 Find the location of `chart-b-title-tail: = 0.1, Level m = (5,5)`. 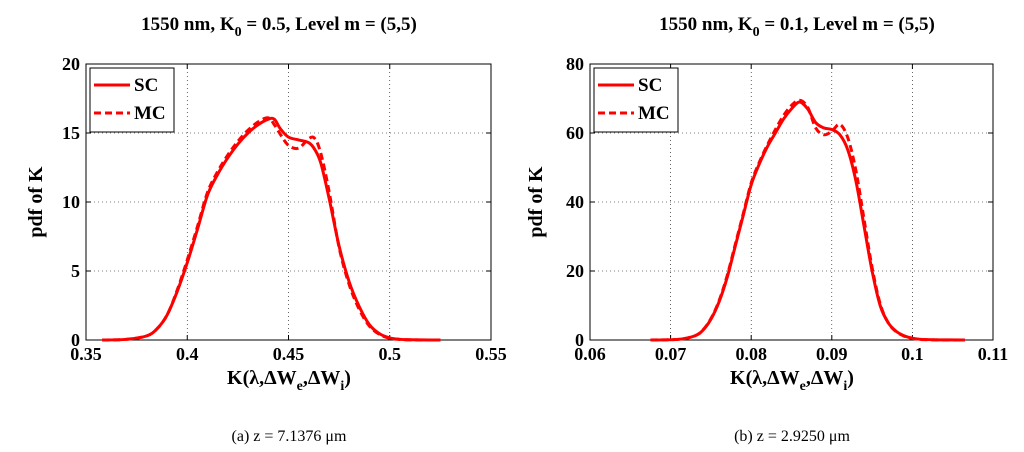

chart-b-title-tail: = 0.1, Level m = (5,5) is located at coordinates (847, 24).